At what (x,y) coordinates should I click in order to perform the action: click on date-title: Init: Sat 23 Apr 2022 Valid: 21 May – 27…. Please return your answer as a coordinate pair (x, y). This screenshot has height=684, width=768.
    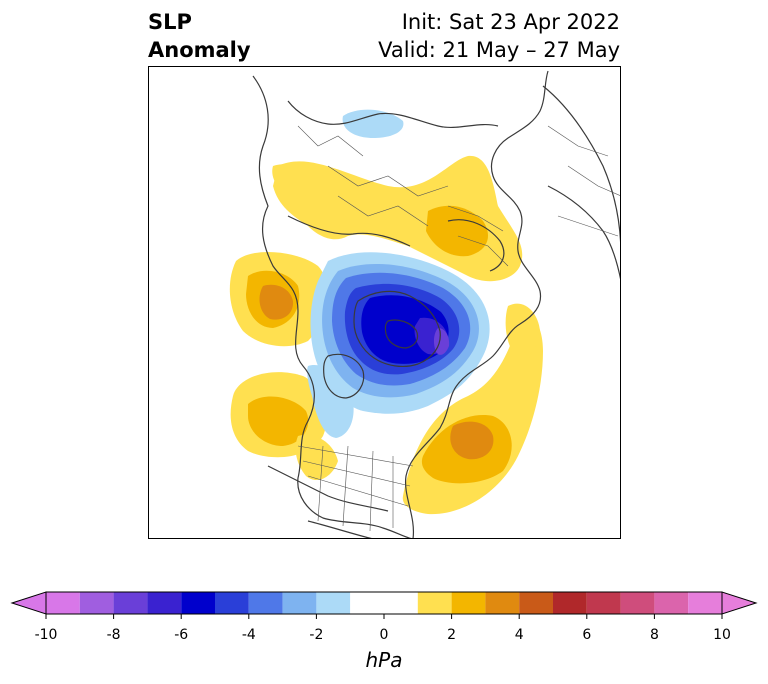
    Looking at the image, I should click on (499, 36).